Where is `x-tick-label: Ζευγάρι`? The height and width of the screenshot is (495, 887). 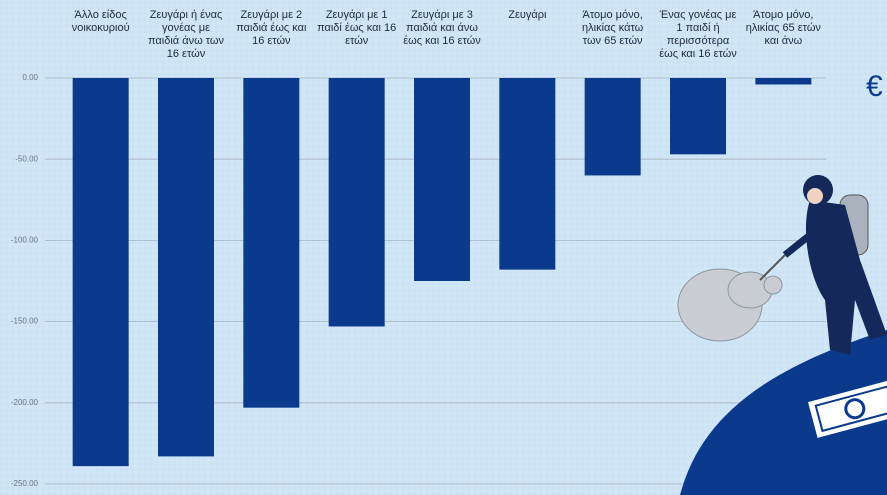
x-tick-label: Ζευγάρι is located at coordinates (527, 15).